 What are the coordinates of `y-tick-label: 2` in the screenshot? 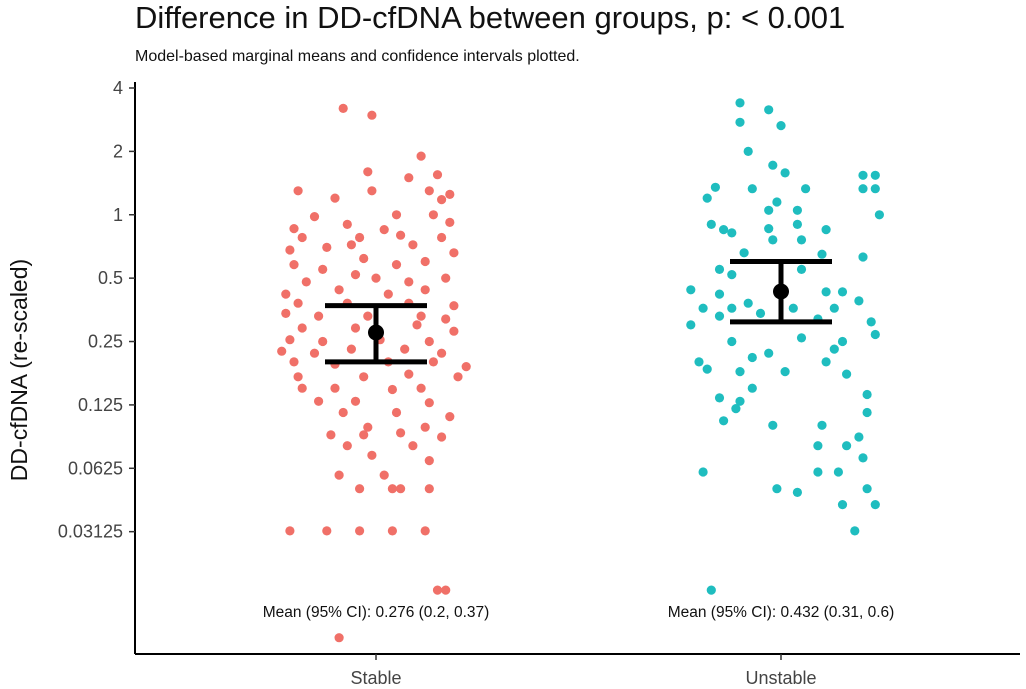 It's located at (118, 151).